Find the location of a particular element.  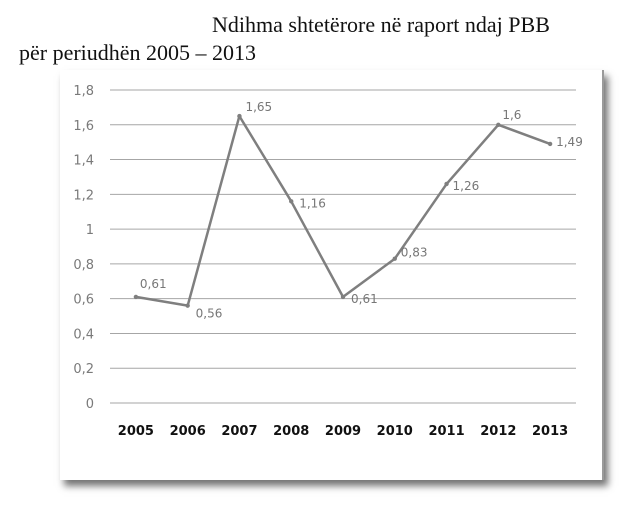

y-tick-label: 1,4 is located at coordinates (83, 161).